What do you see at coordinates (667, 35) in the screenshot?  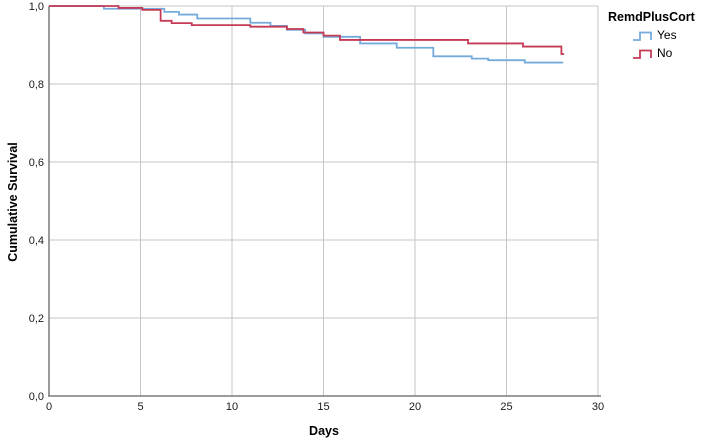 I see `legend-label-yes: Yes` at bounding box center [667, 35].